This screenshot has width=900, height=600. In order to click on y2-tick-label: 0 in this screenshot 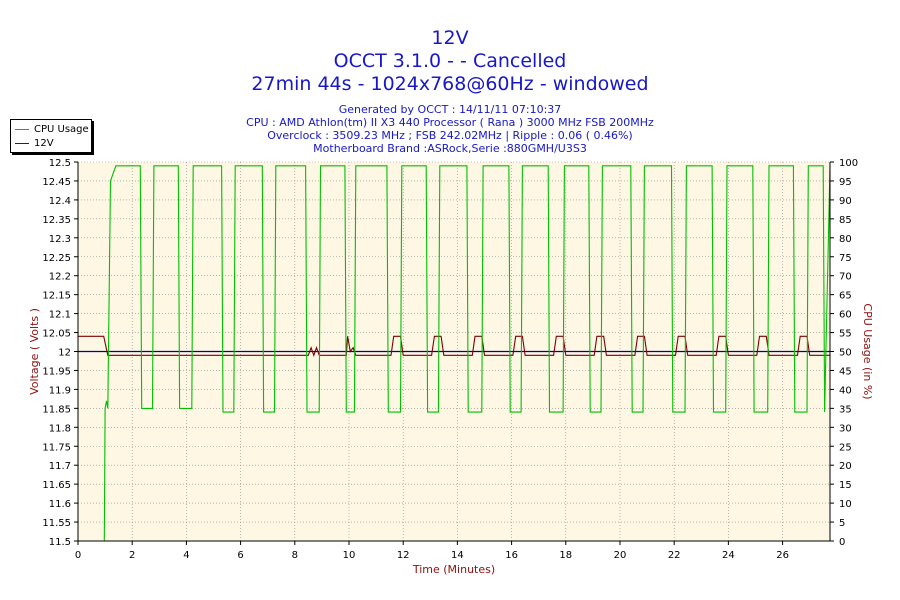, I will do `click(842, 542)`.